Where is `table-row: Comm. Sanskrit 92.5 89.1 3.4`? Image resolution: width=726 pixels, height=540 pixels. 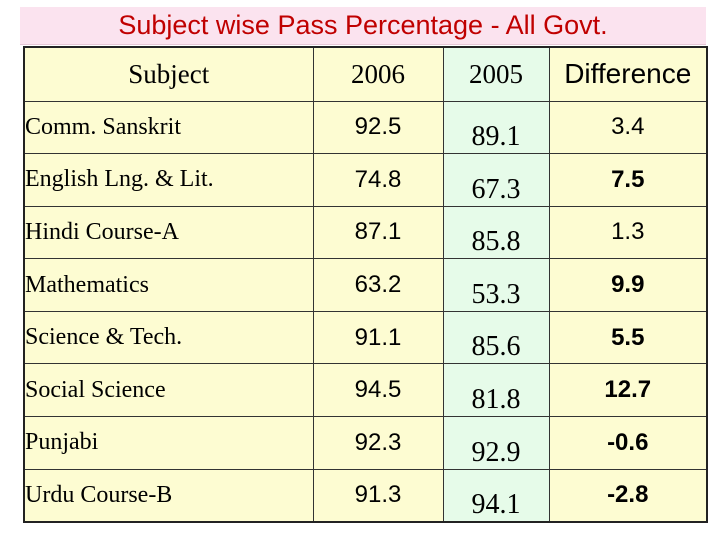 table-row: Comm. Sanskrit 92.5 89.1 3.4 is located at coordinates (365, 127).